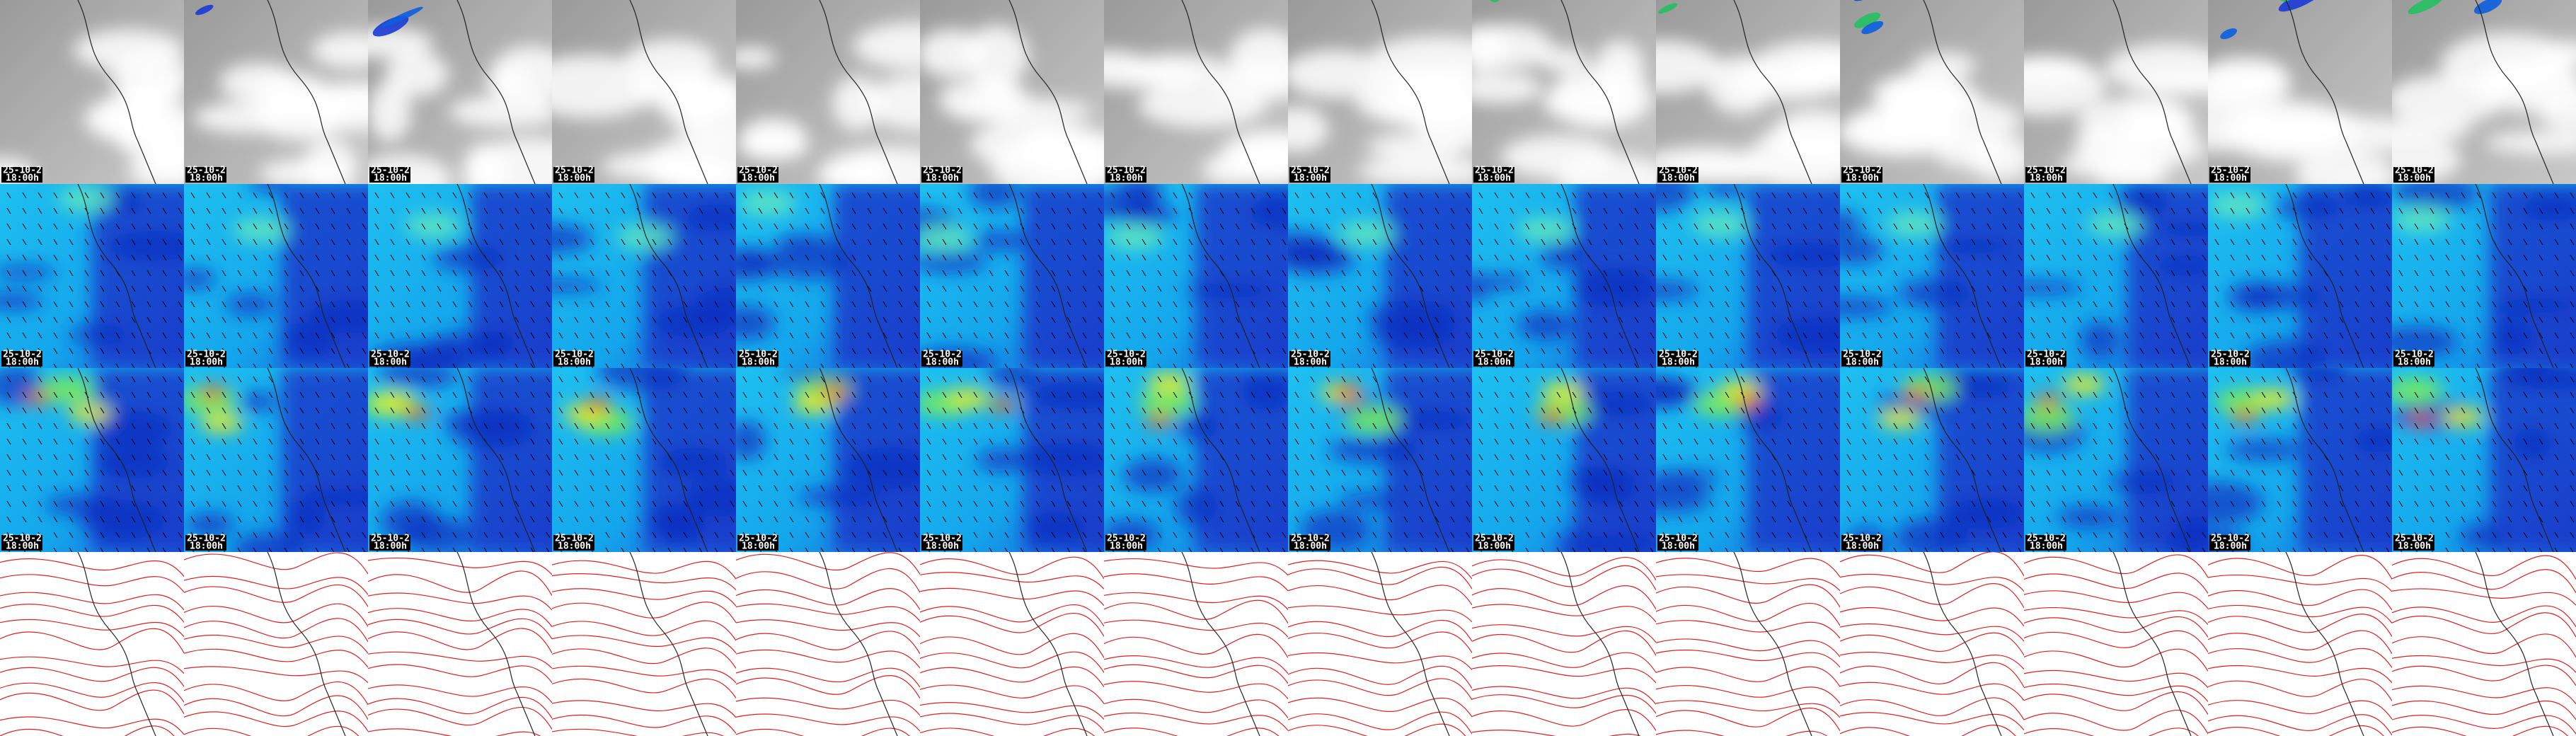 The height and width of the screenshot is (736, 2576). Describe the element at coordinates (1494, 359) in the screenshot. I see `label-box` at that location.